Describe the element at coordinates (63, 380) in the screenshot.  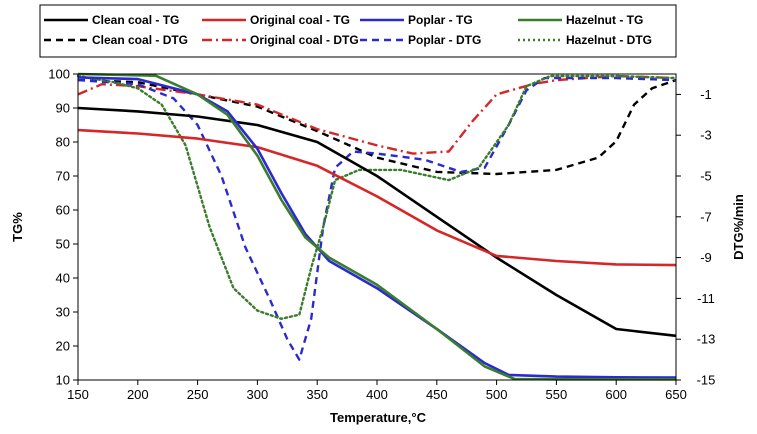
I see `y-tick-label: 10` at that location.